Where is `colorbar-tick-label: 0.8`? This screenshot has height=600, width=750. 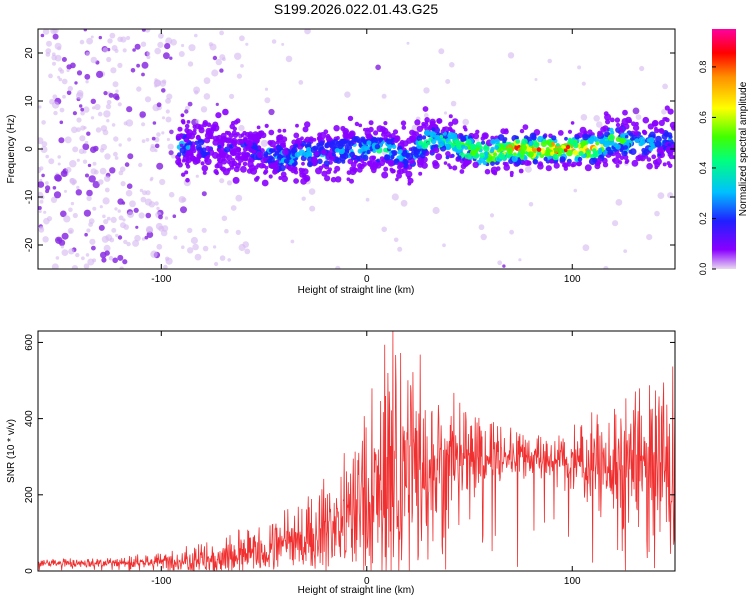 colorbar-tick-label: 0.8 is located at coordinates (703, 67).